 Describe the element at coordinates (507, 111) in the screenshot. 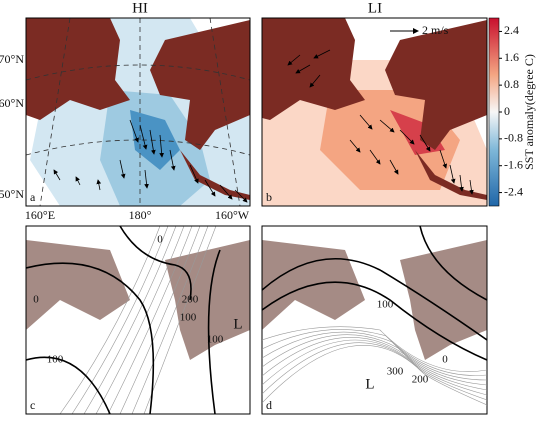

I see `colorbar-tick-label: 0` at that location.